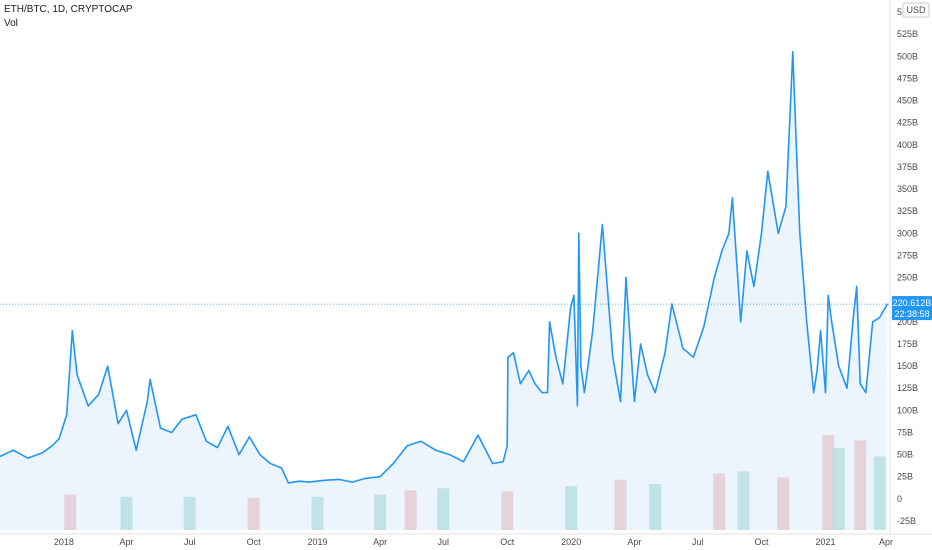 The image size is (932, 550). What do you see at coordinates (317, 542) in the screenshot?
I see `x-tick-label: 2019` at bounding box center [317, 542].